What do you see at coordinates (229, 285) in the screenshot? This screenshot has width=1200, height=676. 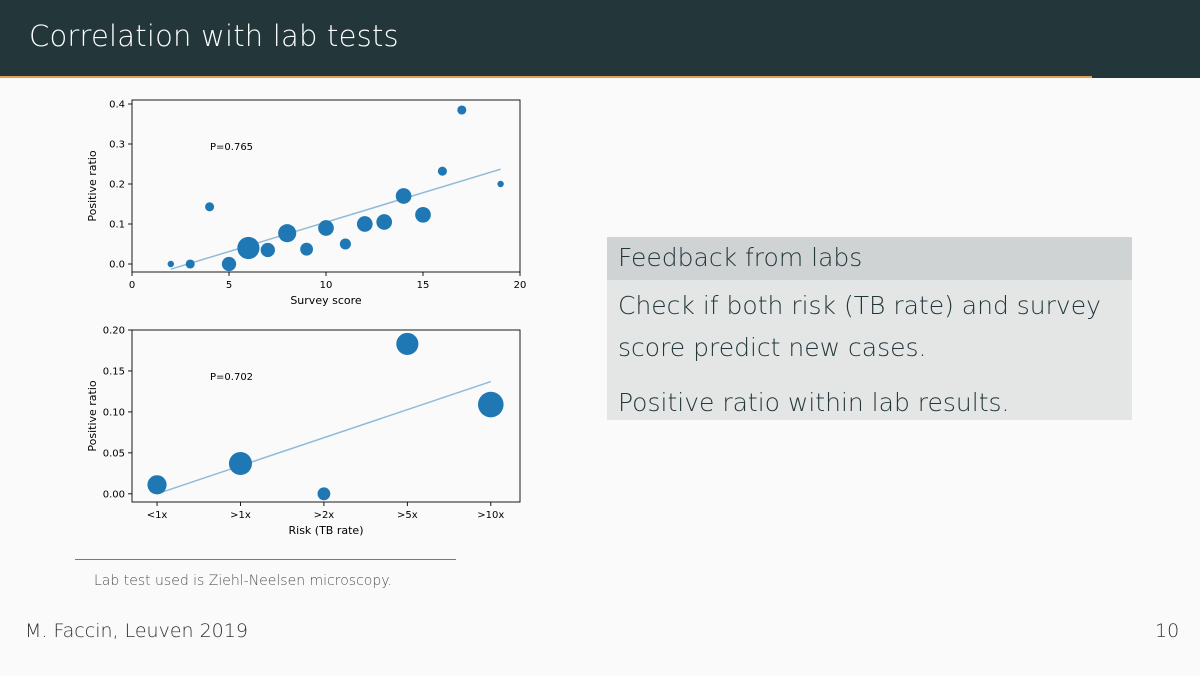 I see `x-tick-label: 5` at bounding box center [229, 285].